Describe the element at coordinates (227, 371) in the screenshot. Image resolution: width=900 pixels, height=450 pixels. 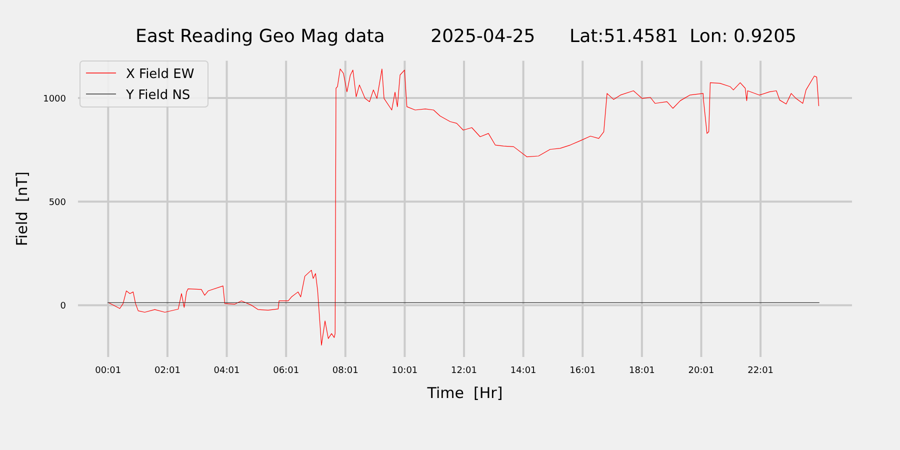
I see `x-tick-label: 04:01` at that location.